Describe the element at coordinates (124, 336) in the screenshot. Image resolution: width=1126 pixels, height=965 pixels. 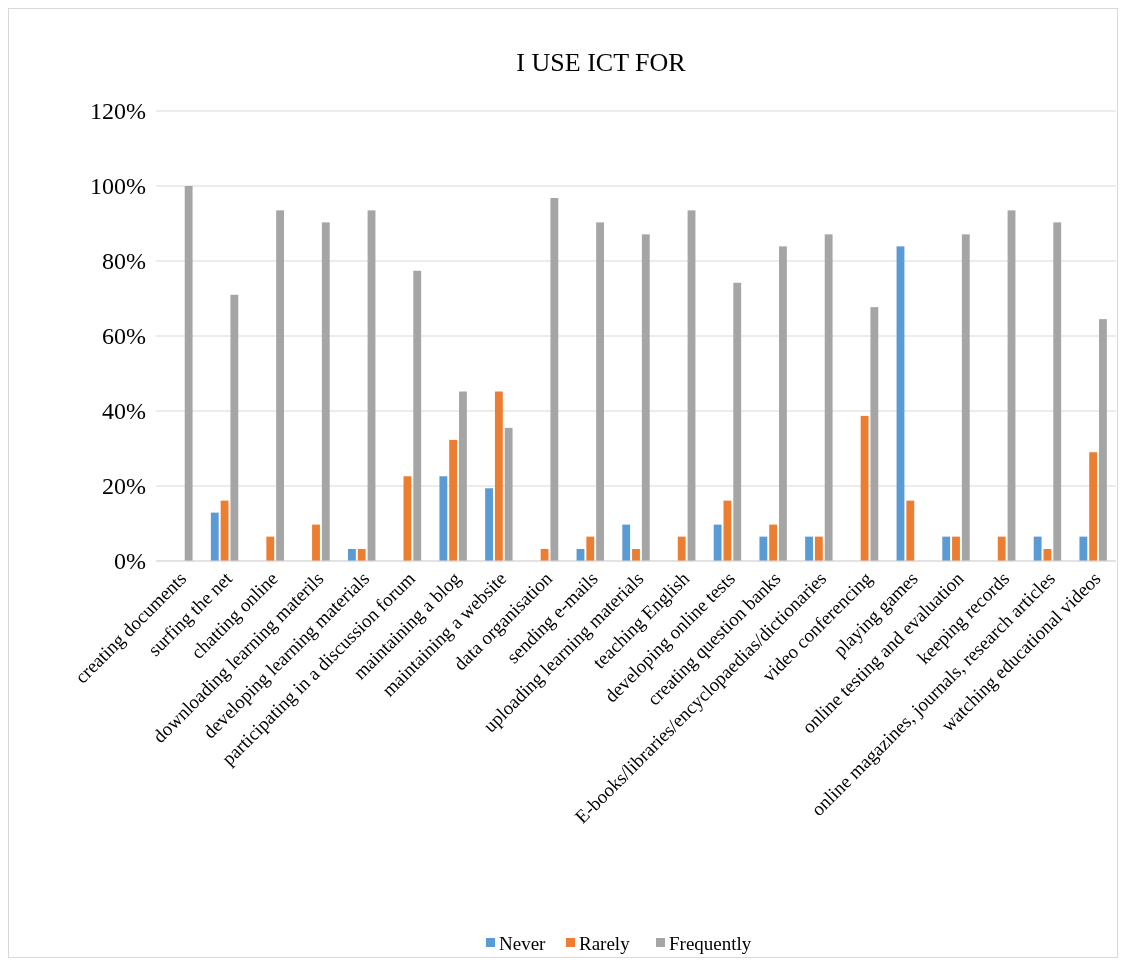
I see `y-tick-label: 60%` at that location.